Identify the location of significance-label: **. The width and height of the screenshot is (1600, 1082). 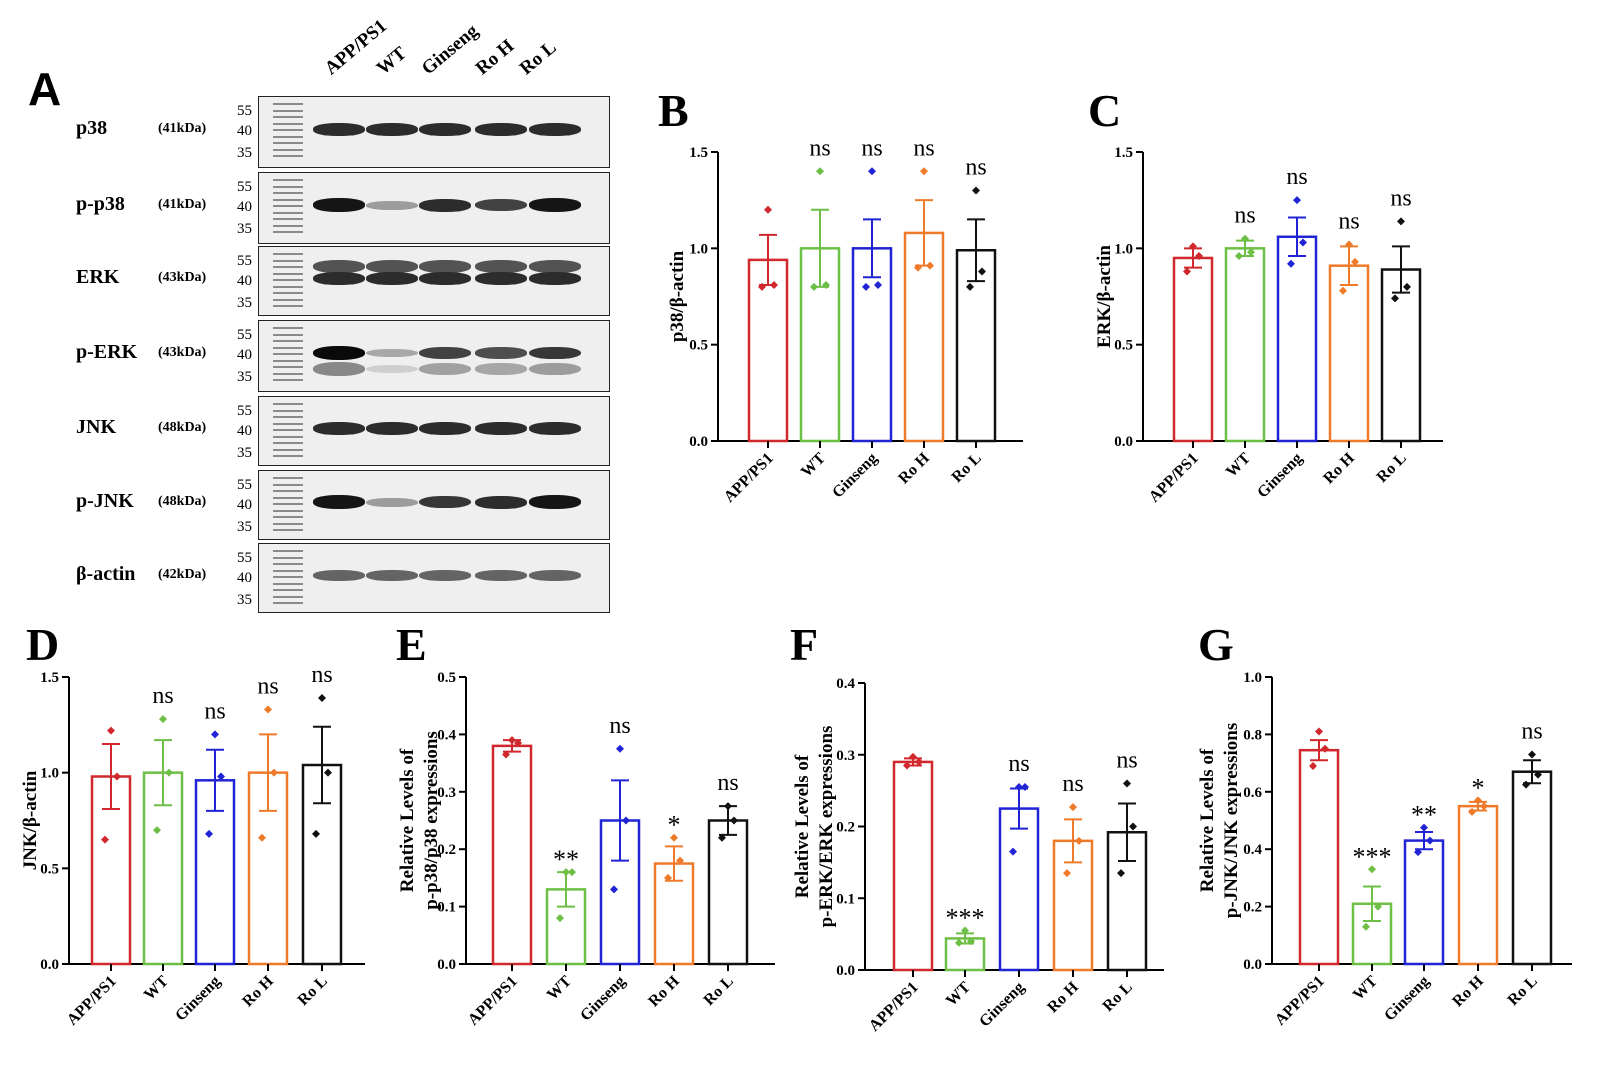
(1424, 815).